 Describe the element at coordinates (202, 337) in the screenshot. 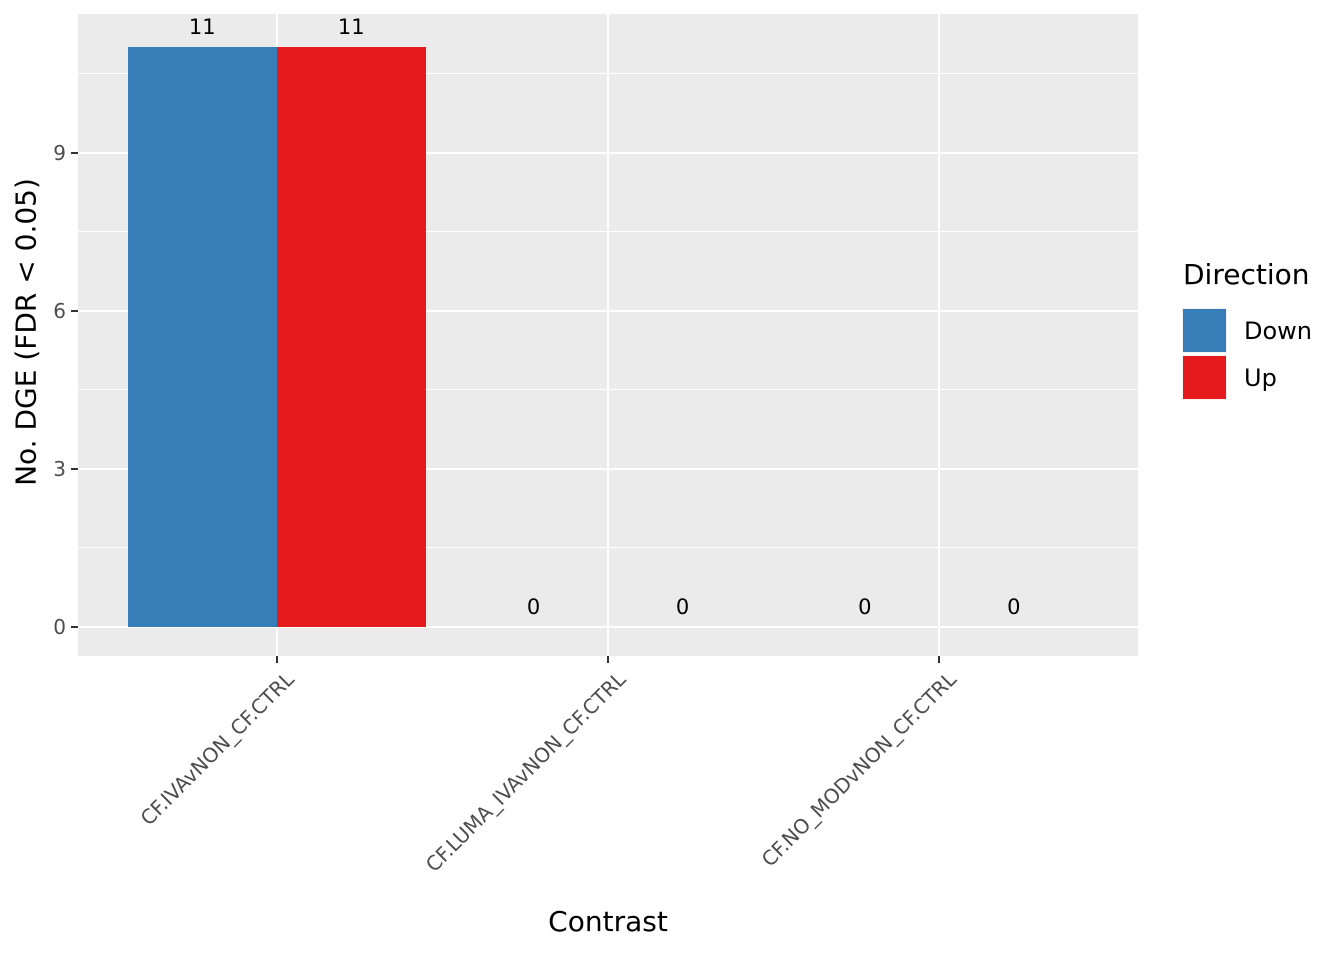

I see `bar-down-cat1` at that location.